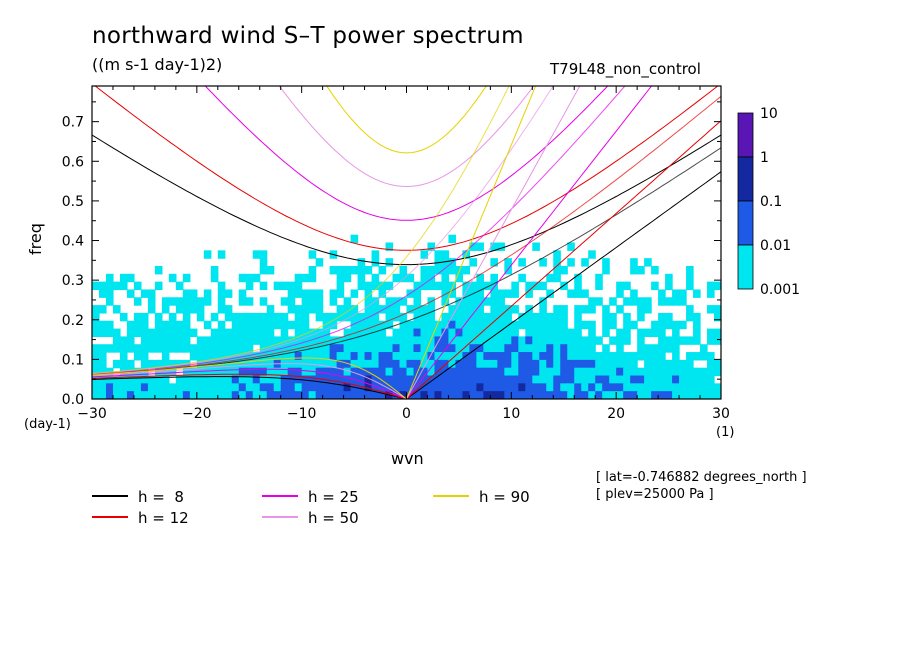 This screenshot has height=654, width=904. Describe the element at coordinates (563, 285) in the screenshot. I see `kelvin-curve-h8` at that location.